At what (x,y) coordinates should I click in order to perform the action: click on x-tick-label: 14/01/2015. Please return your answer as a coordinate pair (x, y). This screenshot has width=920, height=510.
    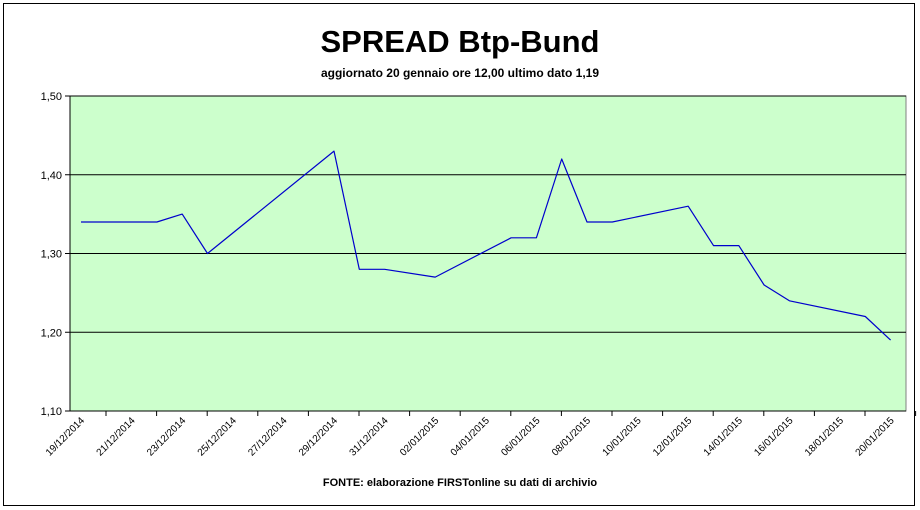
    Looking at the image, I should click on (723, 436).